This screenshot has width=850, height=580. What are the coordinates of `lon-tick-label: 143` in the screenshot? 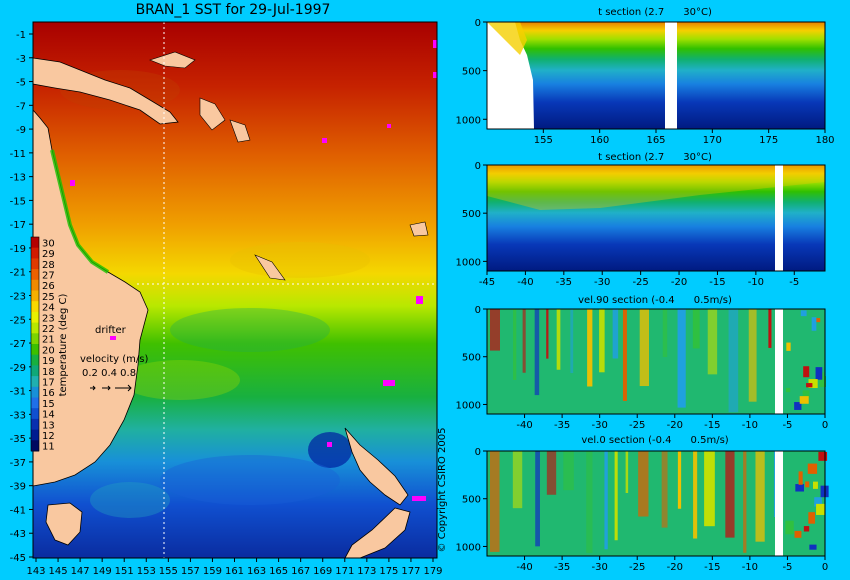 It's located at (35, 571).